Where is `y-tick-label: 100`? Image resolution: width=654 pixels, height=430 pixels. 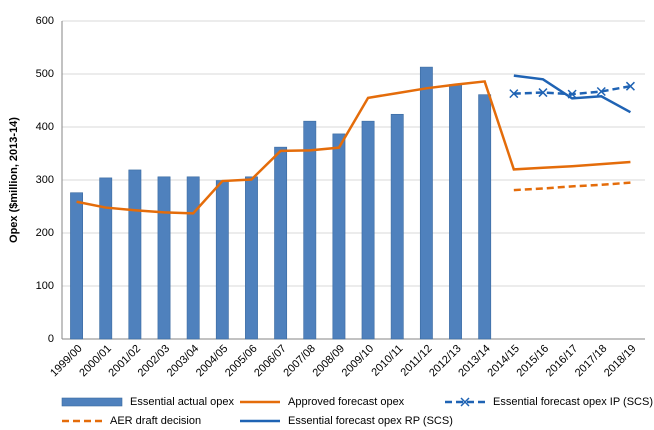 y-tick-label: 100 is located at coordinates (45, 286).